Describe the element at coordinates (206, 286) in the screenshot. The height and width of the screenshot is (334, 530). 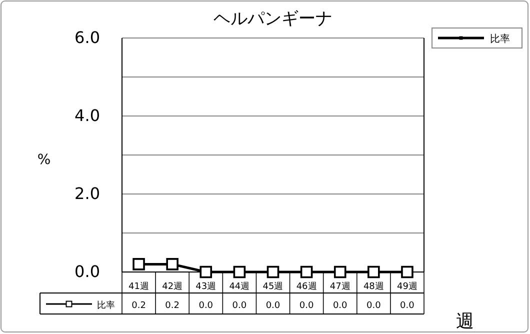
I see `x-tick-label: 43週` at that location.